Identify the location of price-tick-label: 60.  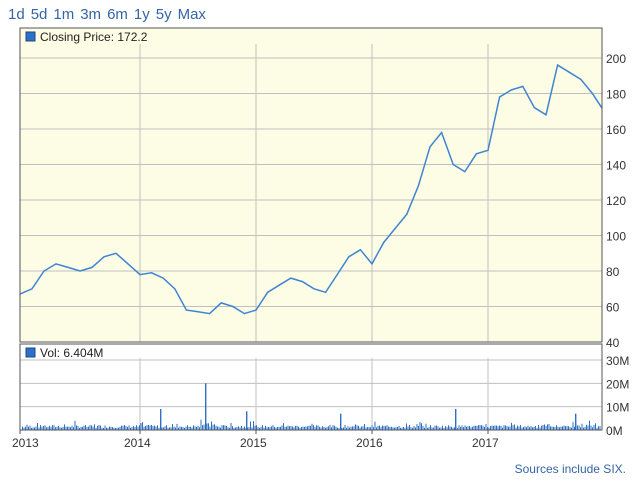
(613, 308).